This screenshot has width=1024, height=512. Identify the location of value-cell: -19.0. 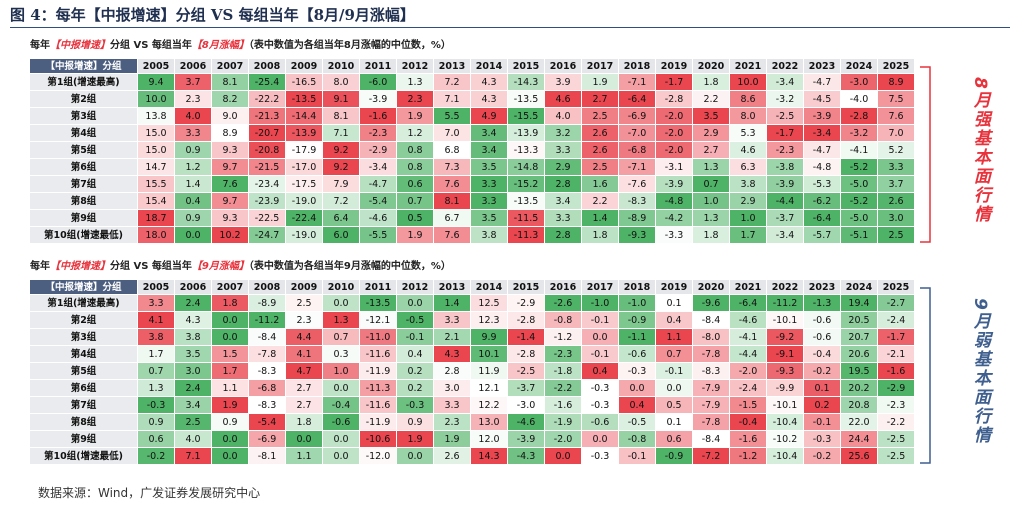
(304, 235).